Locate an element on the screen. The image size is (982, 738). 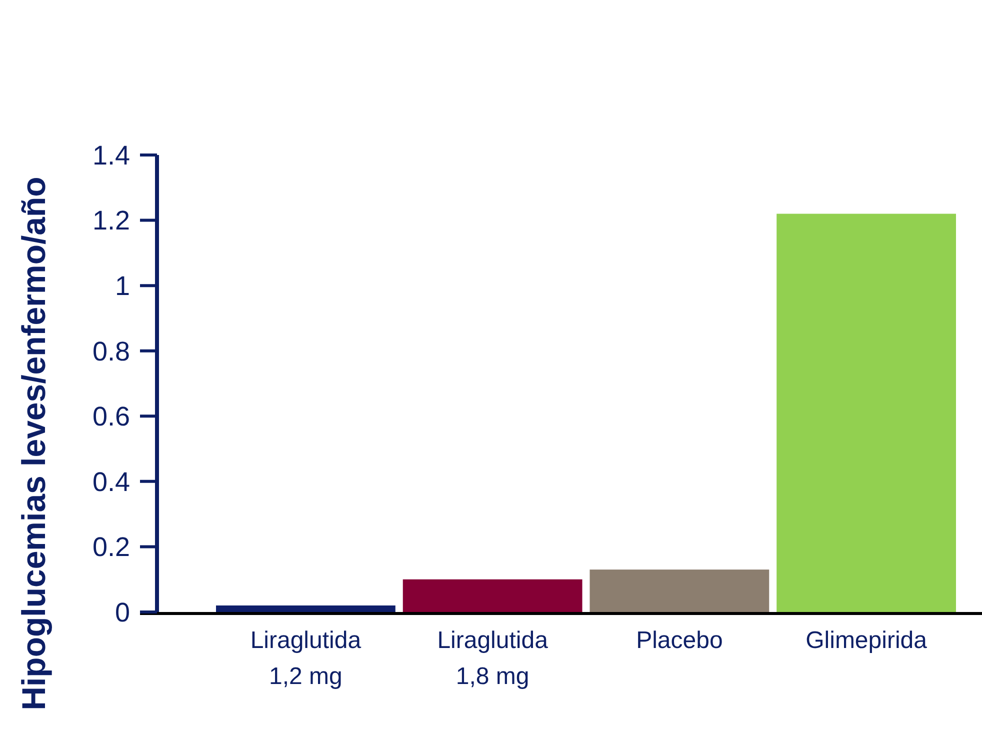
y-tick-label: 1.2 is located at coordinates (111, 221).